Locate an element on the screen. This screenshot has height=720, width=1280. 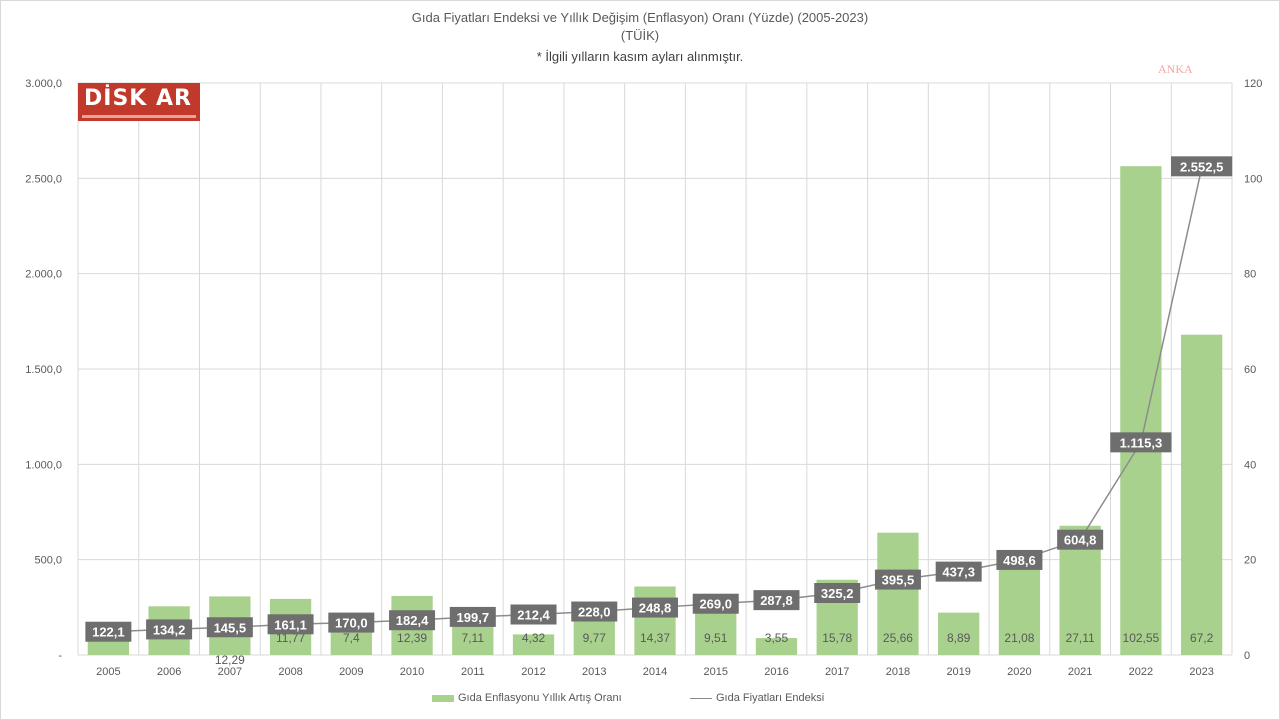
line-value-label: 170,0 is located at coordinates (351, 623).